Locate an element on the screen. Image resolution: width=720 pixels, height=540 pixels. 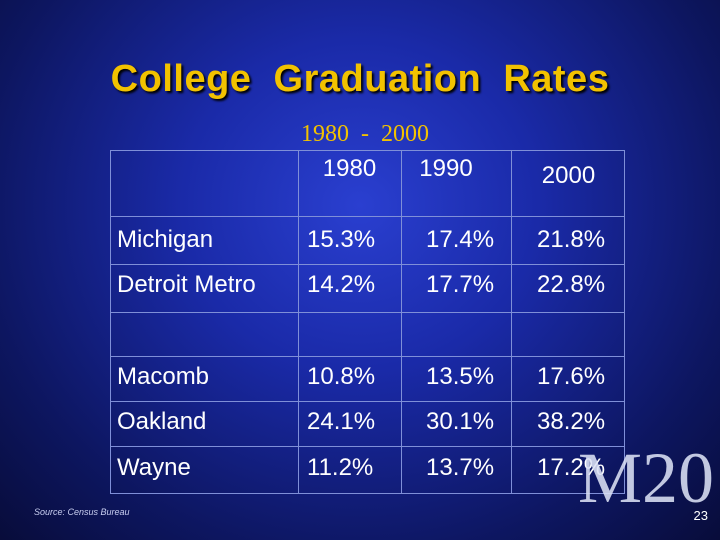
table-cell: 17.6% is located at coordinates (571, 376).